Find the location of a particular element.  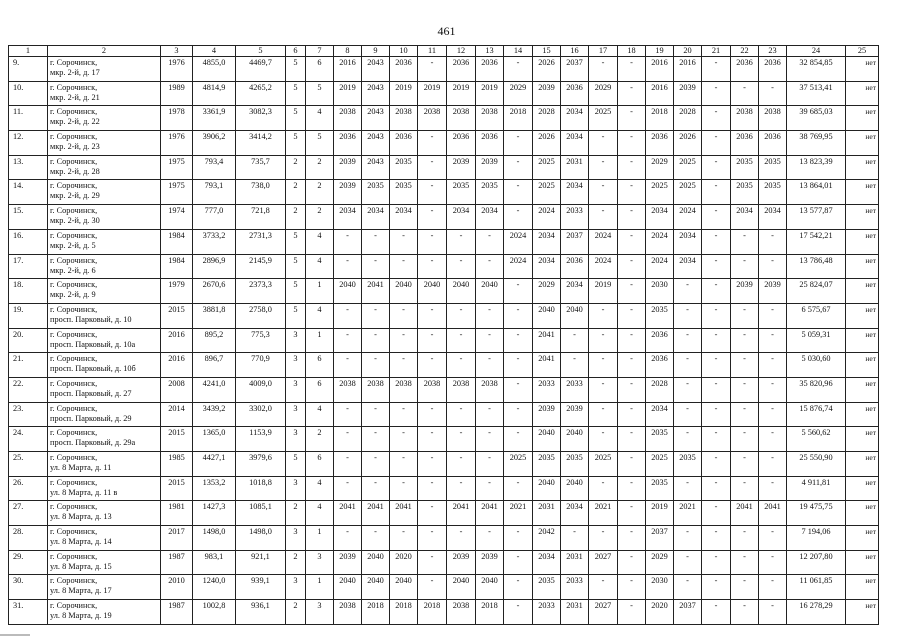

value-cell: 2670,6 is located at coordinates (214, 291).